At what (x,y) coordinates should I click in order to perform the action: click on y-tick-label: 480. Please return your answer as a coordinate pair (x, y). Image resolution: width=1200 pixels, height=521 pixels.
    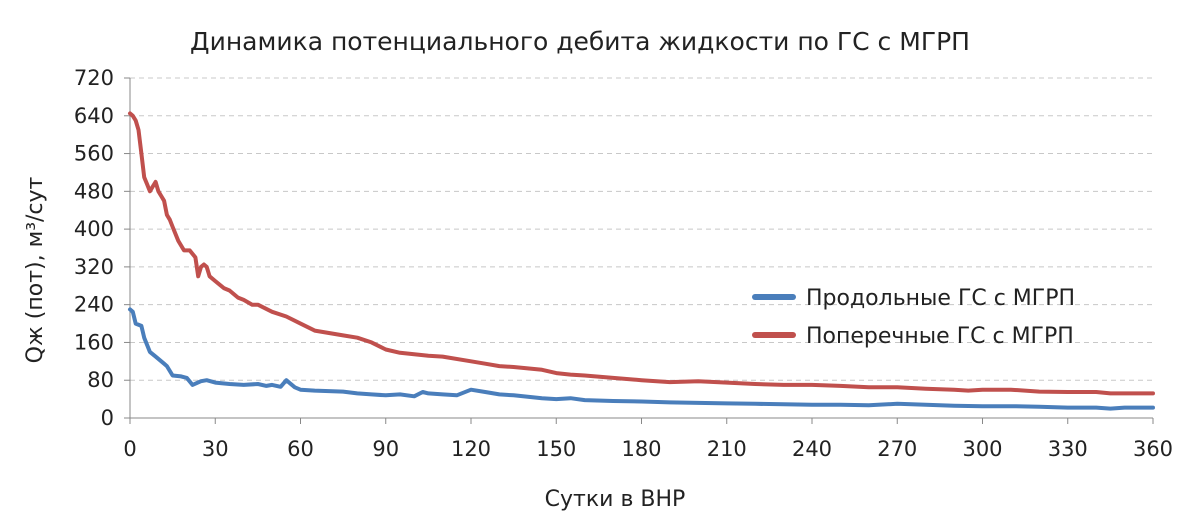
    Looking at the image, I should click on (94, 191).